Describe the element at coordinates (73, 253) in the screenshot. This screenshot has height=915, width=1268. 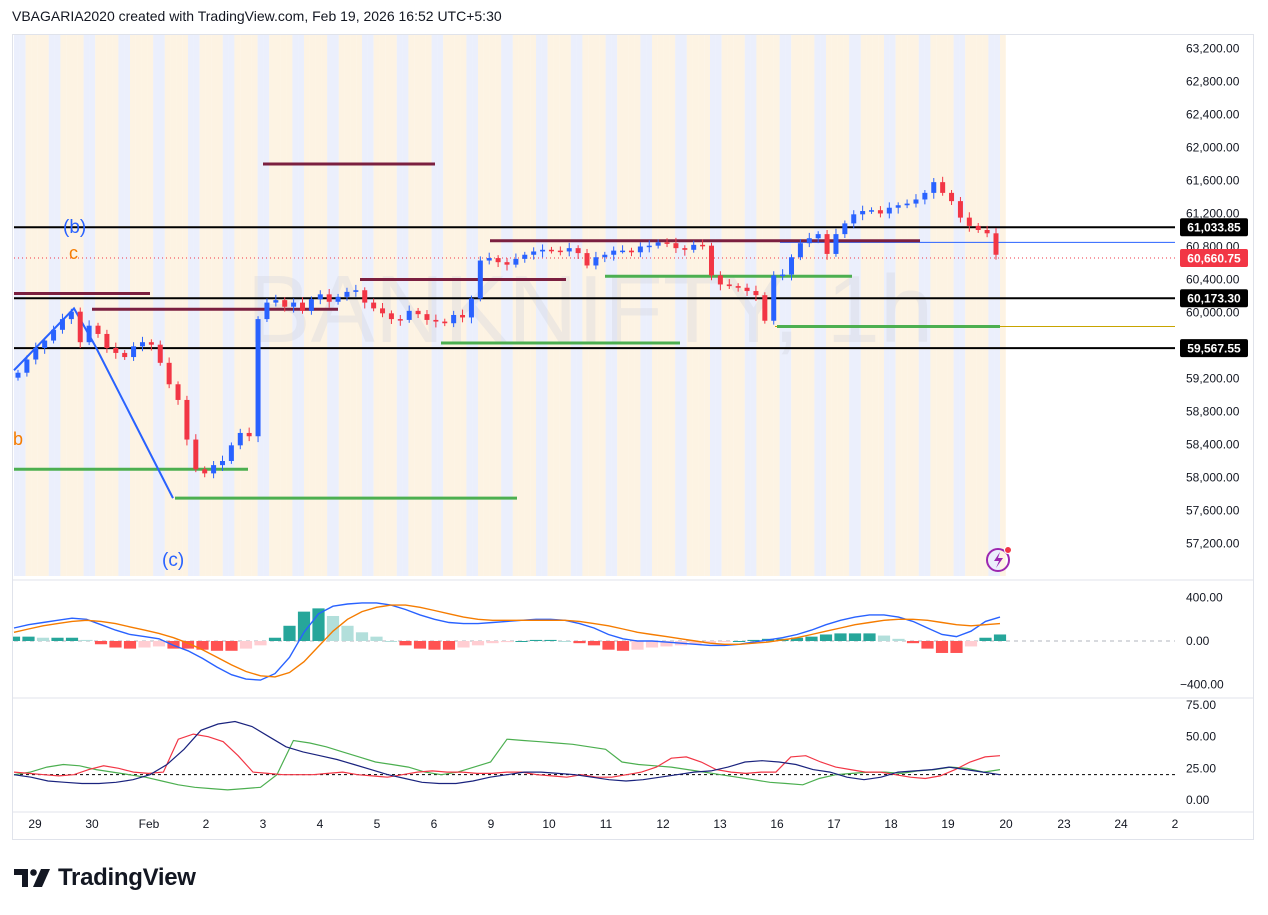
I see `wave-label-c-orange: c` at that location.